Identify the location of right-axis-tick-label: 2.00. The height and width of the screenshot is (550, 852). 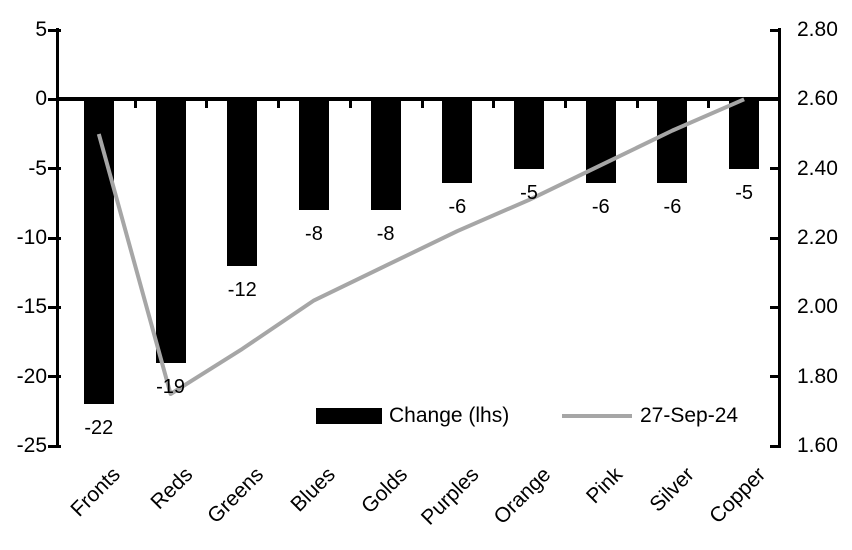
(817, 307).